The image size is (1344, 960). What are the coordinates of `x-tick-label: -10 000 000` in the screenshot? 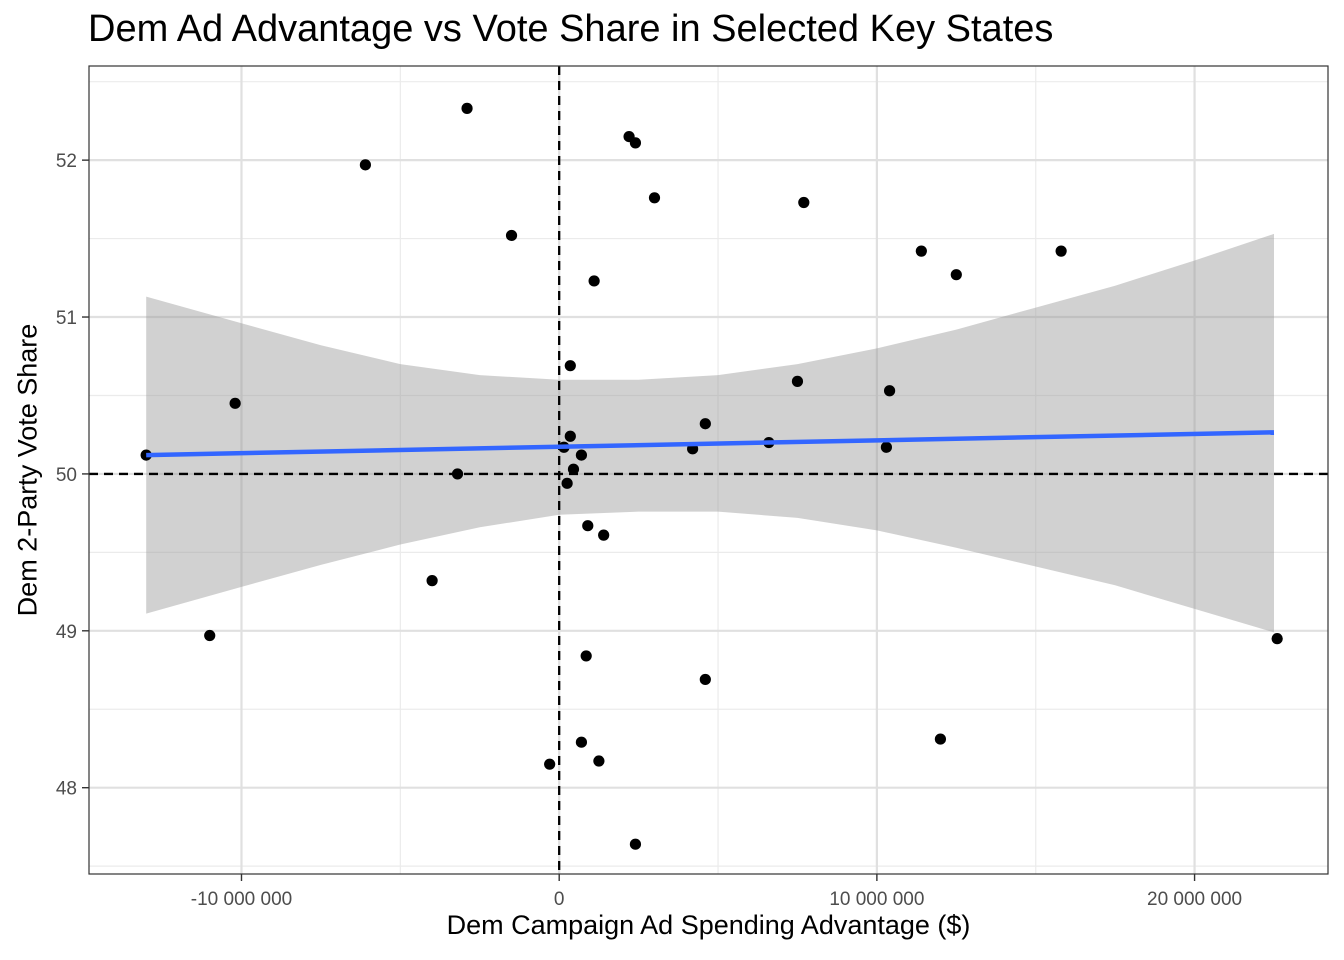 It's located at (241, 899).